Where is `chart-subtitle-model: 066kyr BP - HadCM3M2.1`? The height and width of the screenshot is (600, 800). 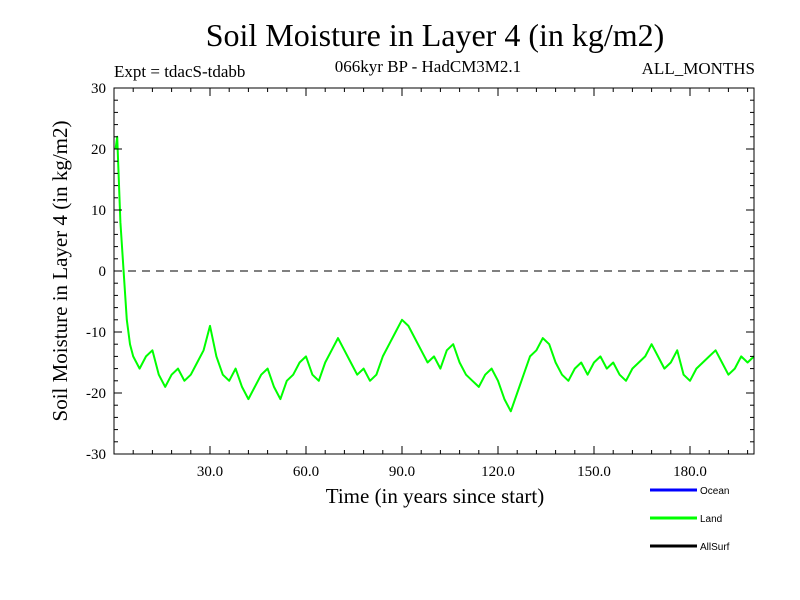
chart-subtitle-model: 066kyr BP - HadCM3M2.1 is located at coordinates (428, 66).